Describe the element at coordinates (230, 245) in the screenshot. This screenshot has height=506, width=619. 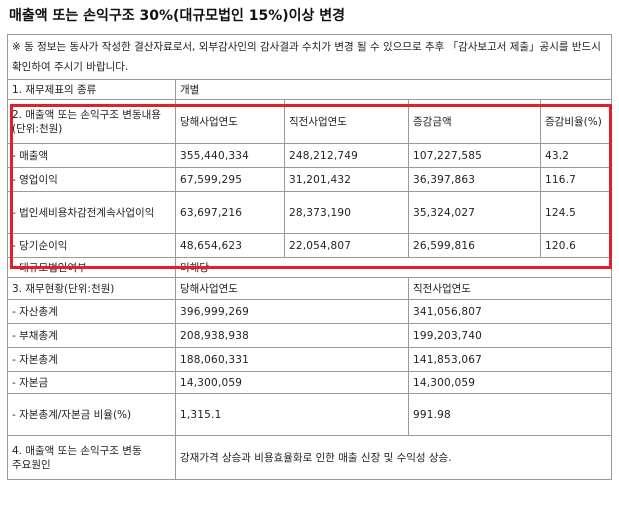
I see `current-value: 48,654,623` at that location.